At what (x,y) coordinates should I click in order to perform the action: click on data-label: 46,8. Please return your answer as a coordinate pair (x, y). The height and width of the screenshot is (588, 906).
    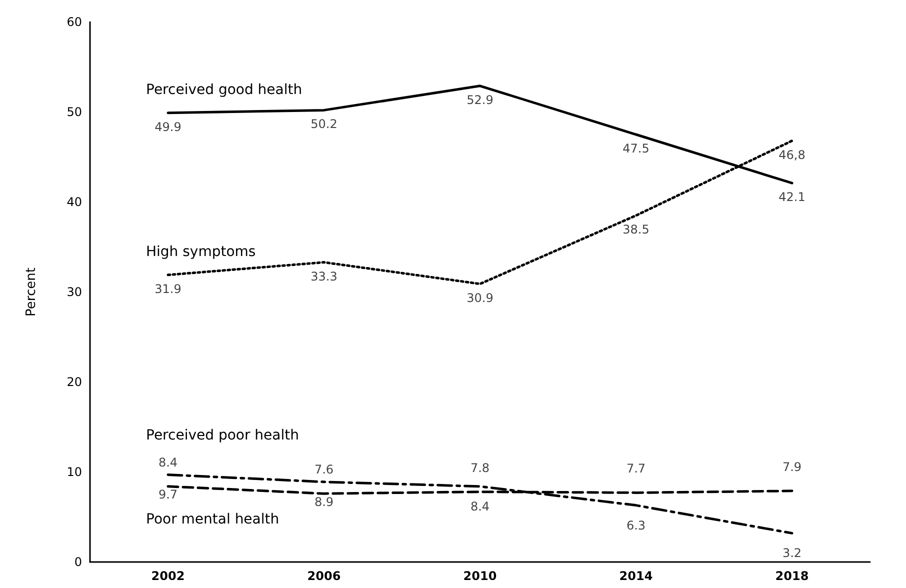
    Looking at the image, I should click on (792, 155).